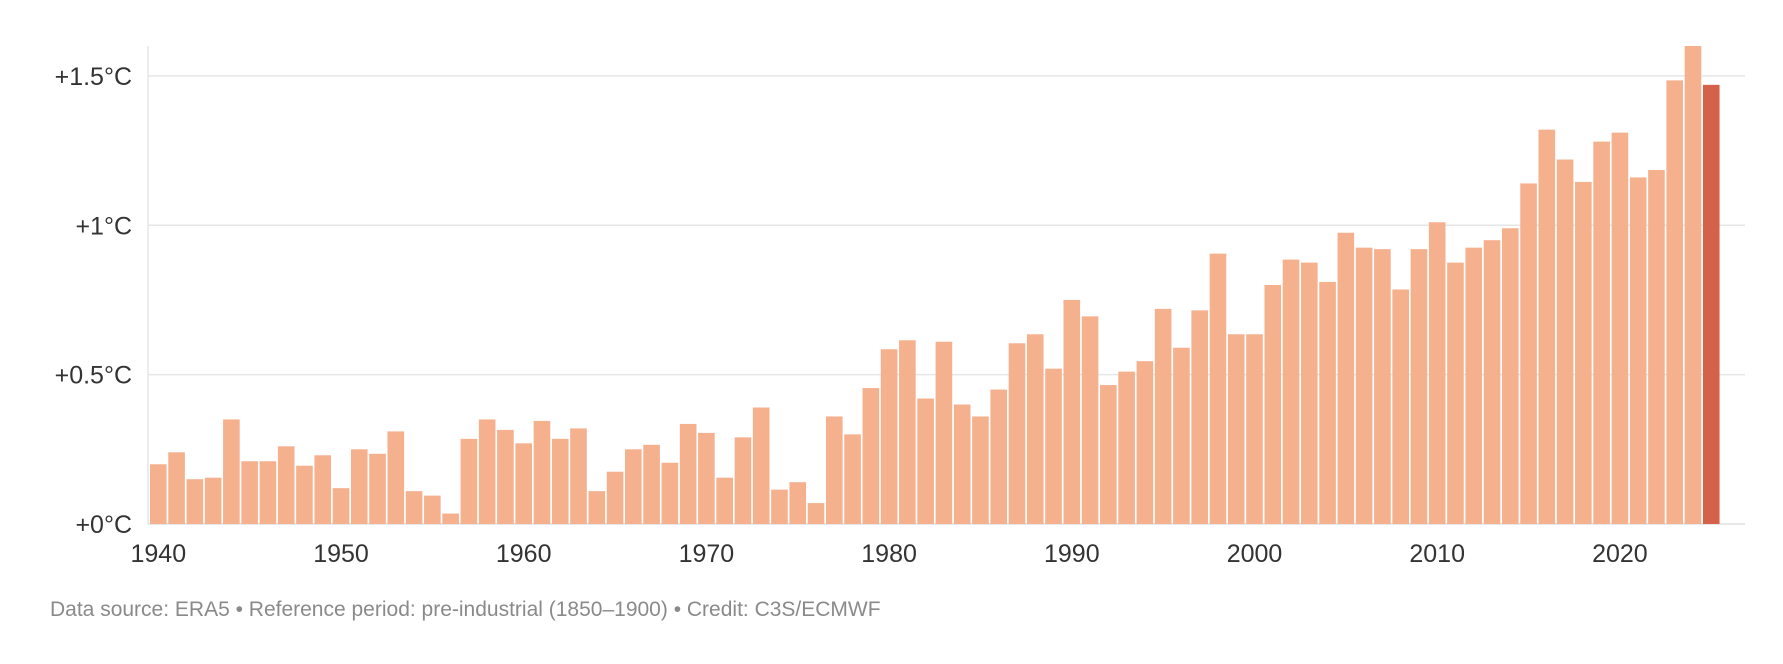  I want to click on bar-1983, so click(944, 432).